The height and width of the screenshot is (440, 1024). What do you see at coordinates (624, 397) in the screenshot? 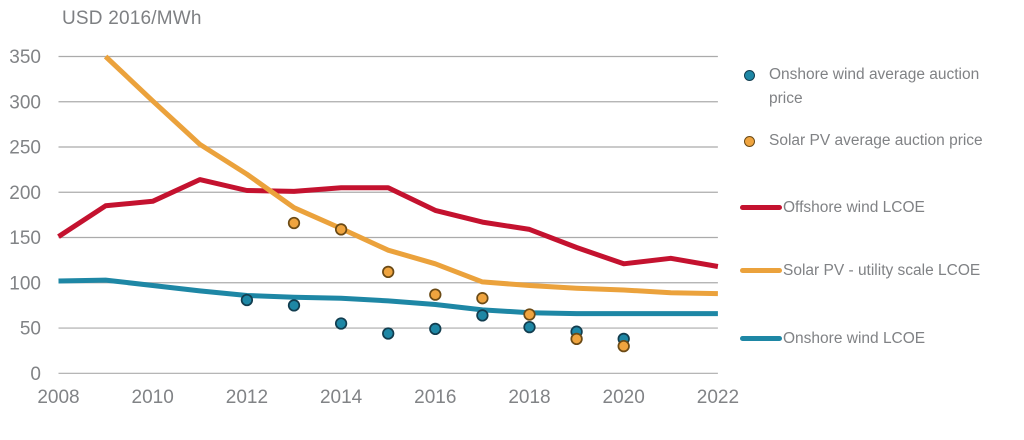
I see `x-axis-tick-label-2020: 2020` at bounding box center [624, 397].